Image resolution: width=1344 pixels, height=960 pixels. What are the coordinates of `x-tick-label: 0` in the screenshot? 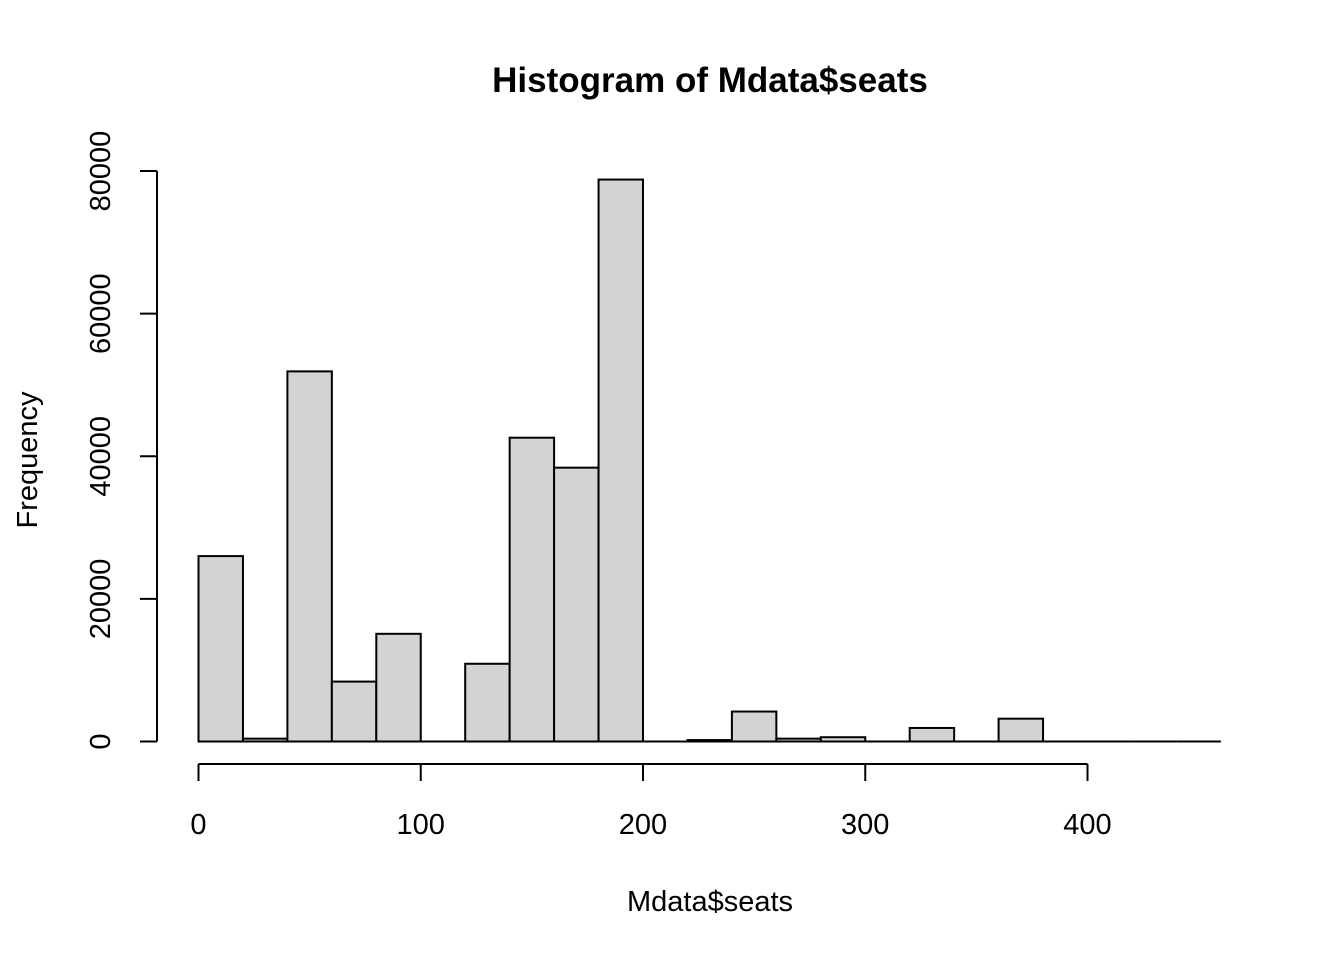 It's located at (198, 825).